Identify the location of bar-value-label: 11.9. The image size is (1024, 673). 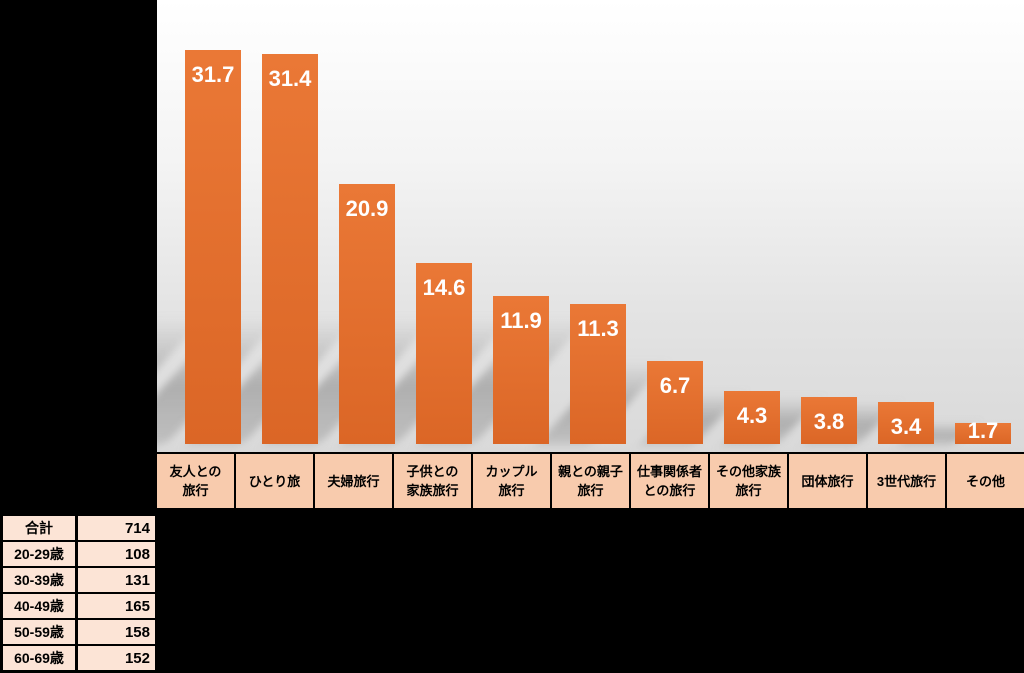
(521, 320).